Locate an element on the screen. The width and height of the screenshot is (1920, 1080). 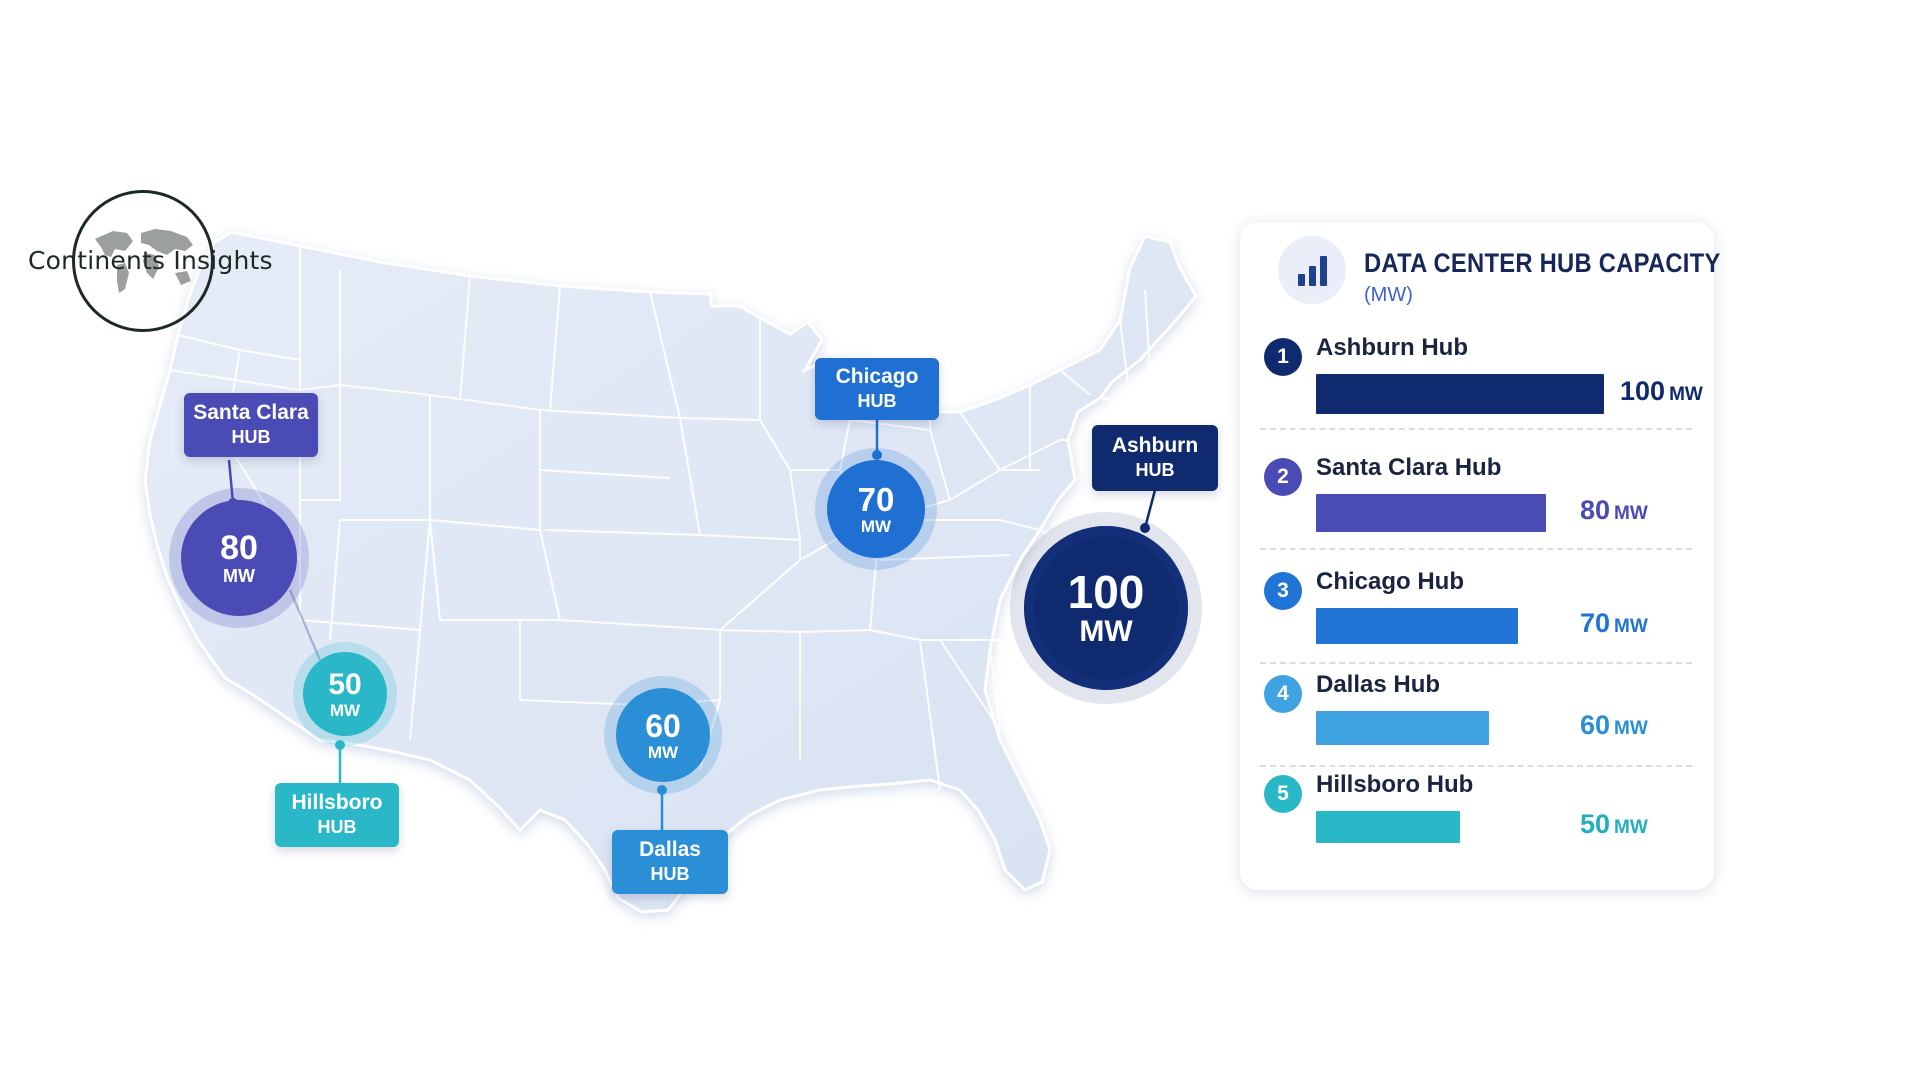
hub-label: Chicago Hub is located at coordinates (1390, 581).